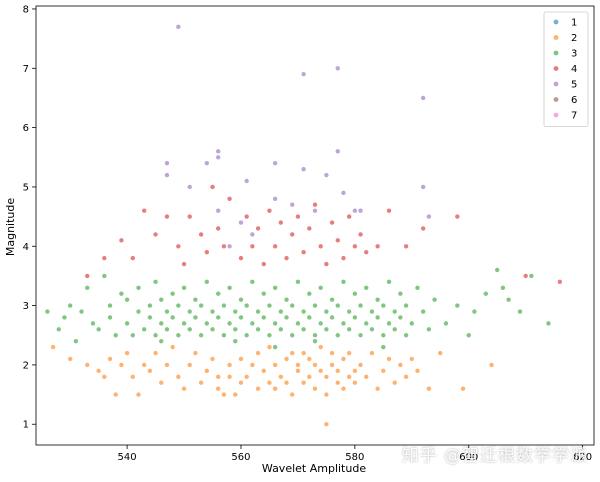  What do you see at coordinates (314, 468) in the screenshot?
I see `x-axis-label: Wavelet Amplitude` at bounding box center [314, 468].